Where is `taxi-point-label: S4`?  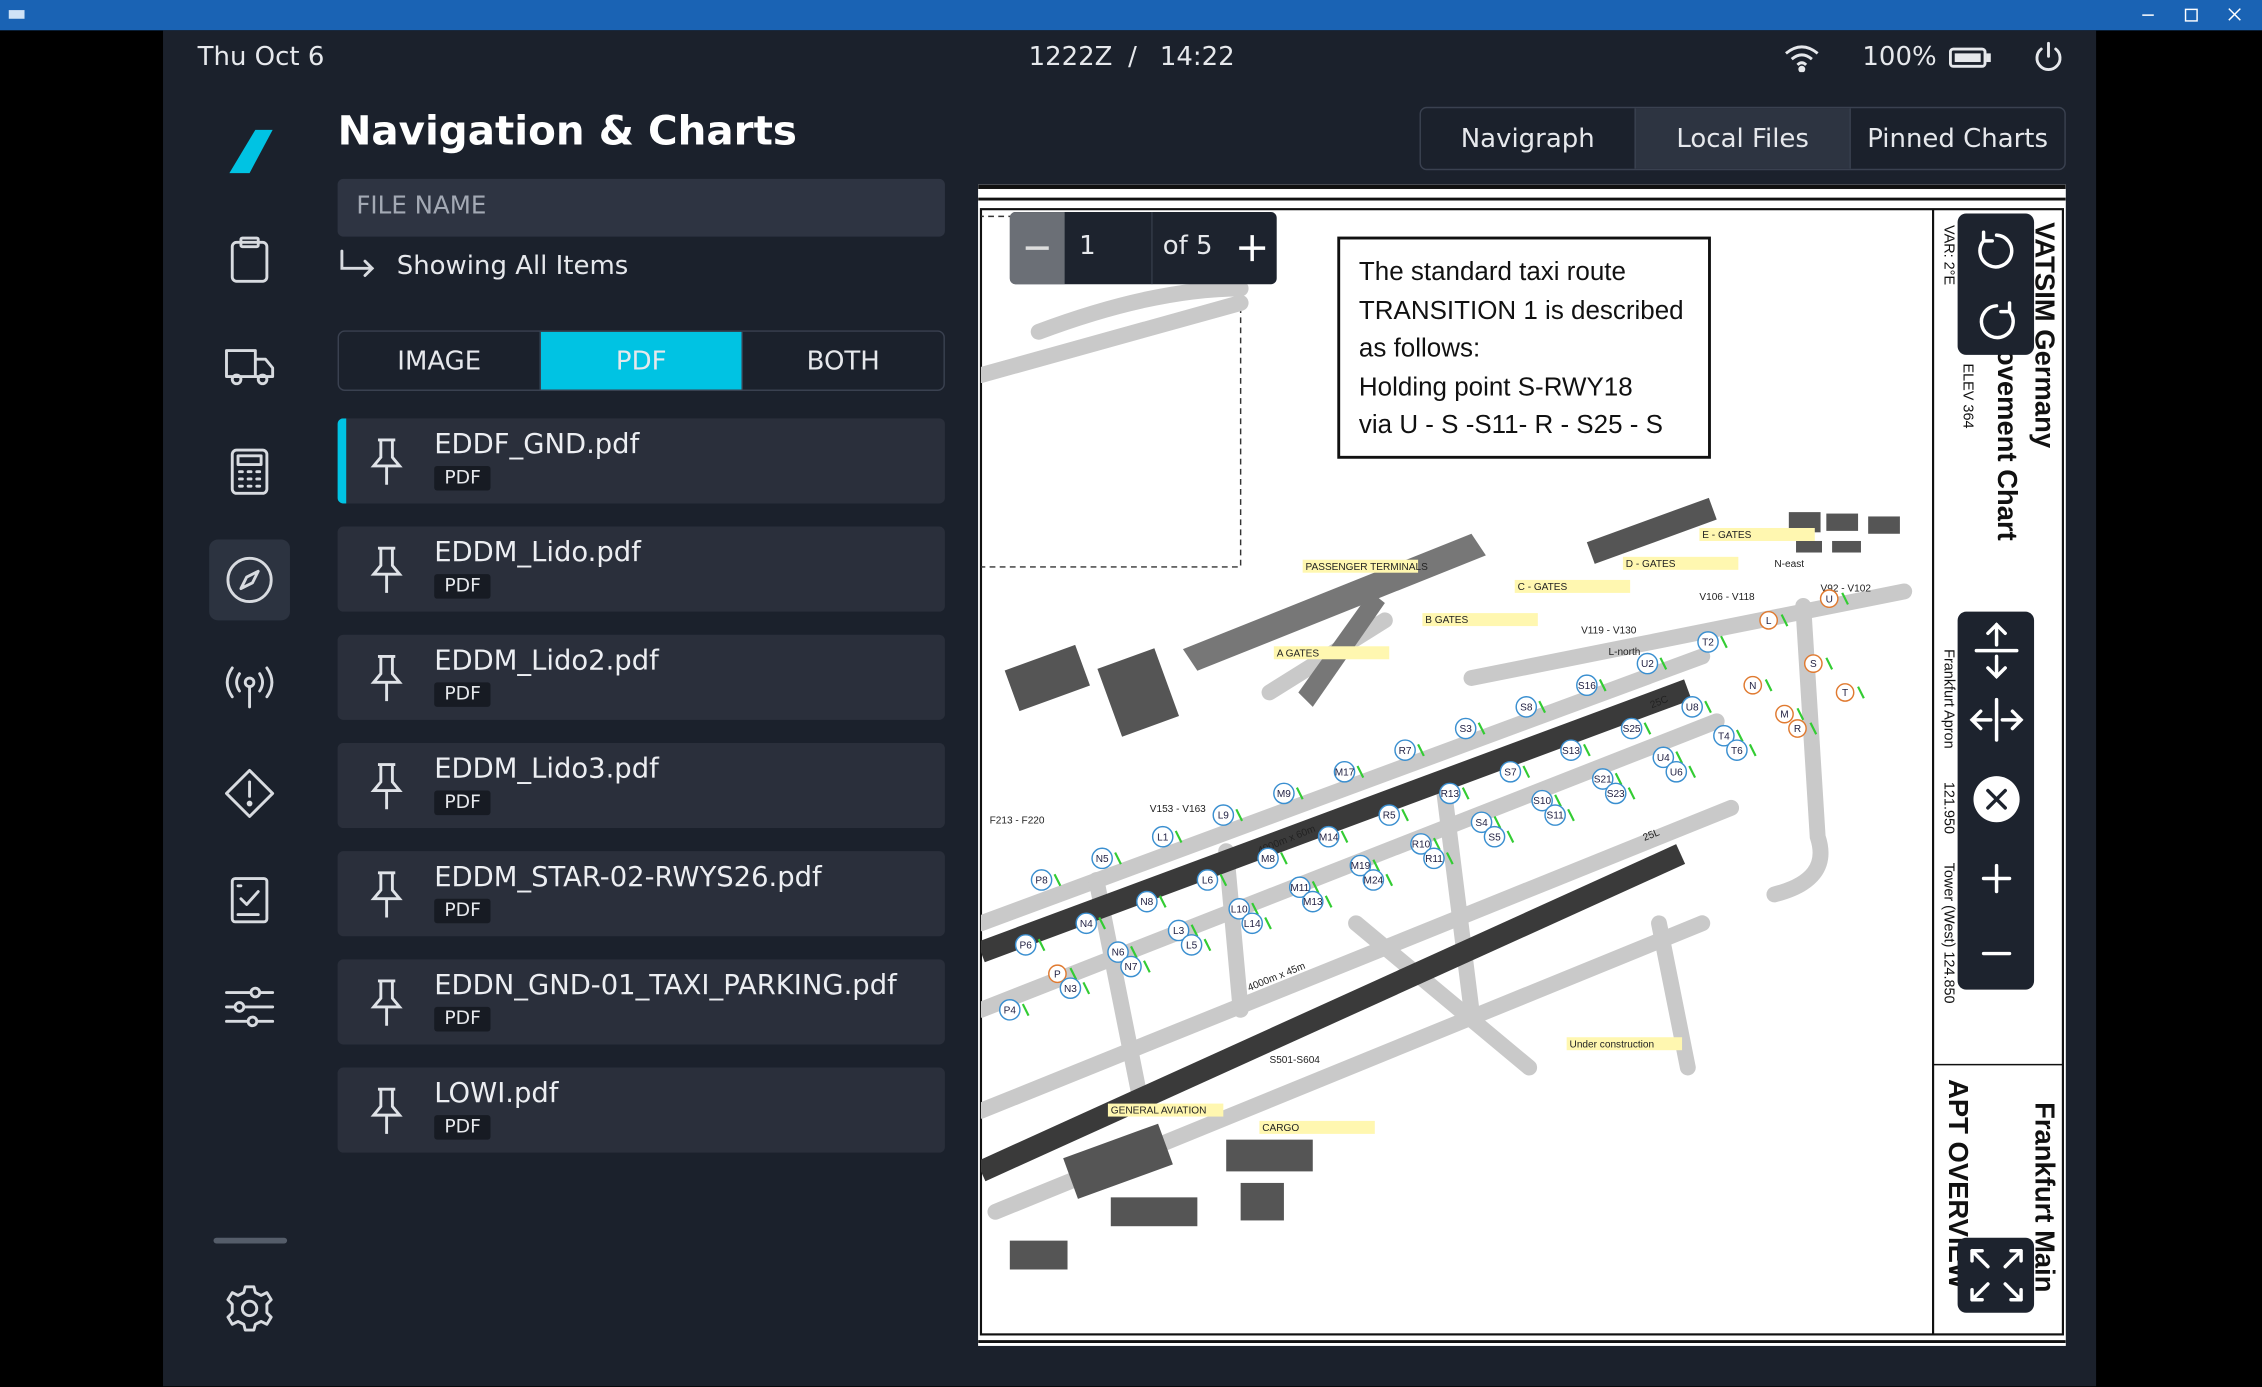 taxi-point-label: S4 is located at coordinates (1481, 823).